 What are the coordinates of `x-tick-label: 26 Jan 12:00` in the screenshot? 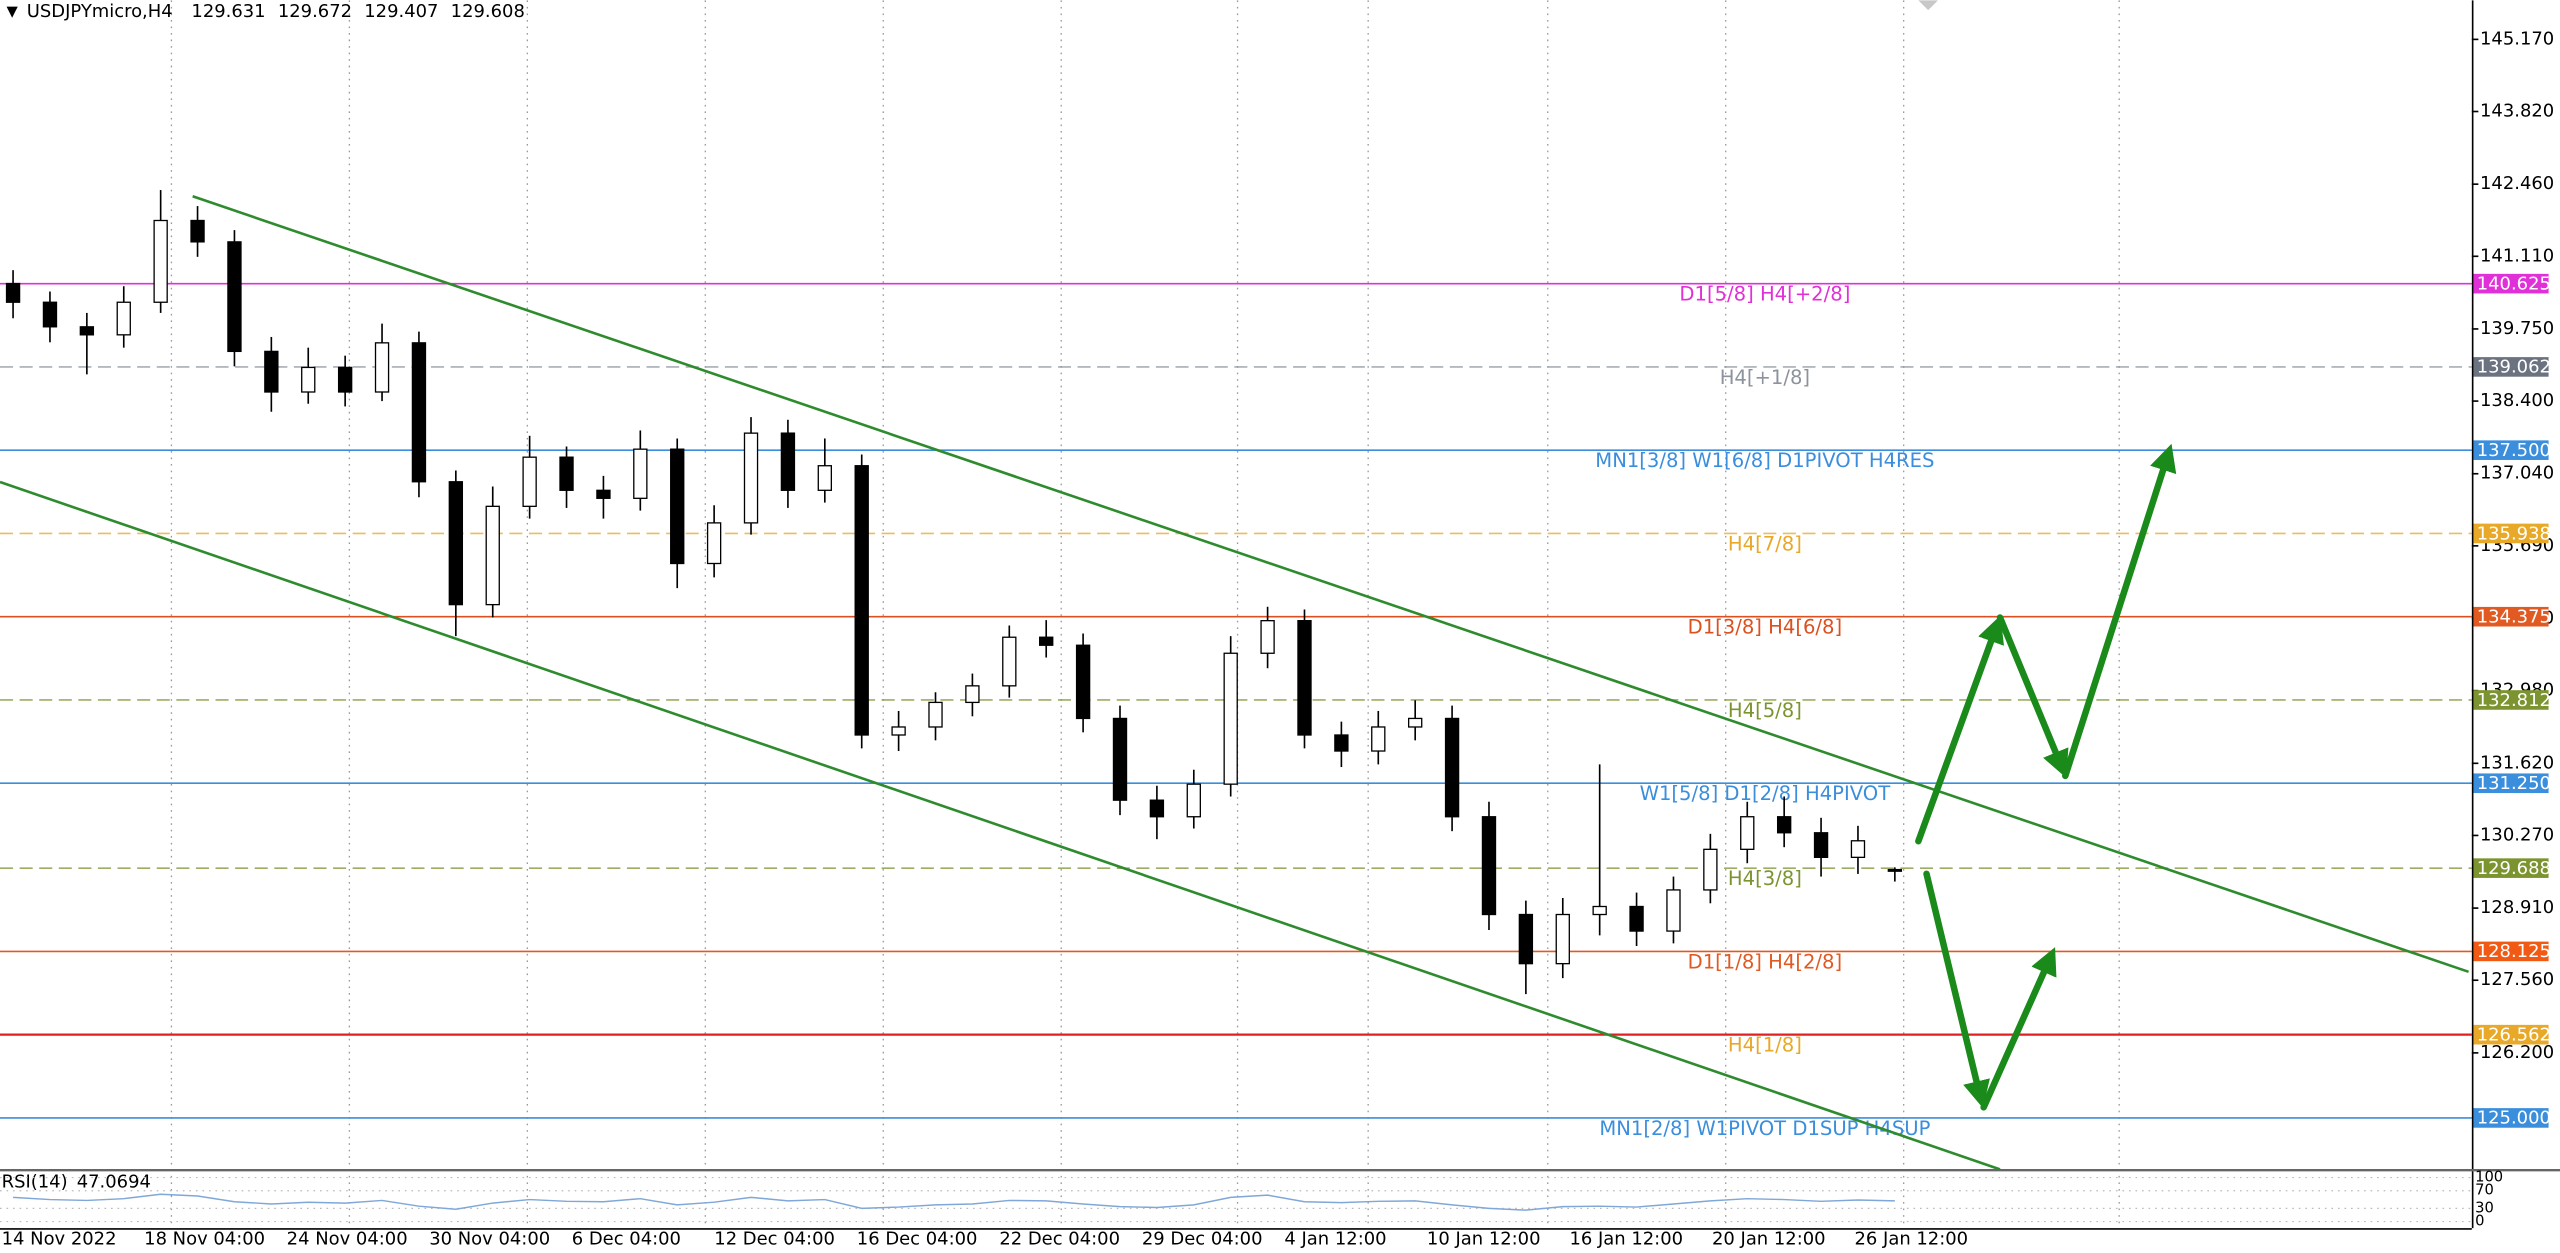 It's located at (1912, 1239).